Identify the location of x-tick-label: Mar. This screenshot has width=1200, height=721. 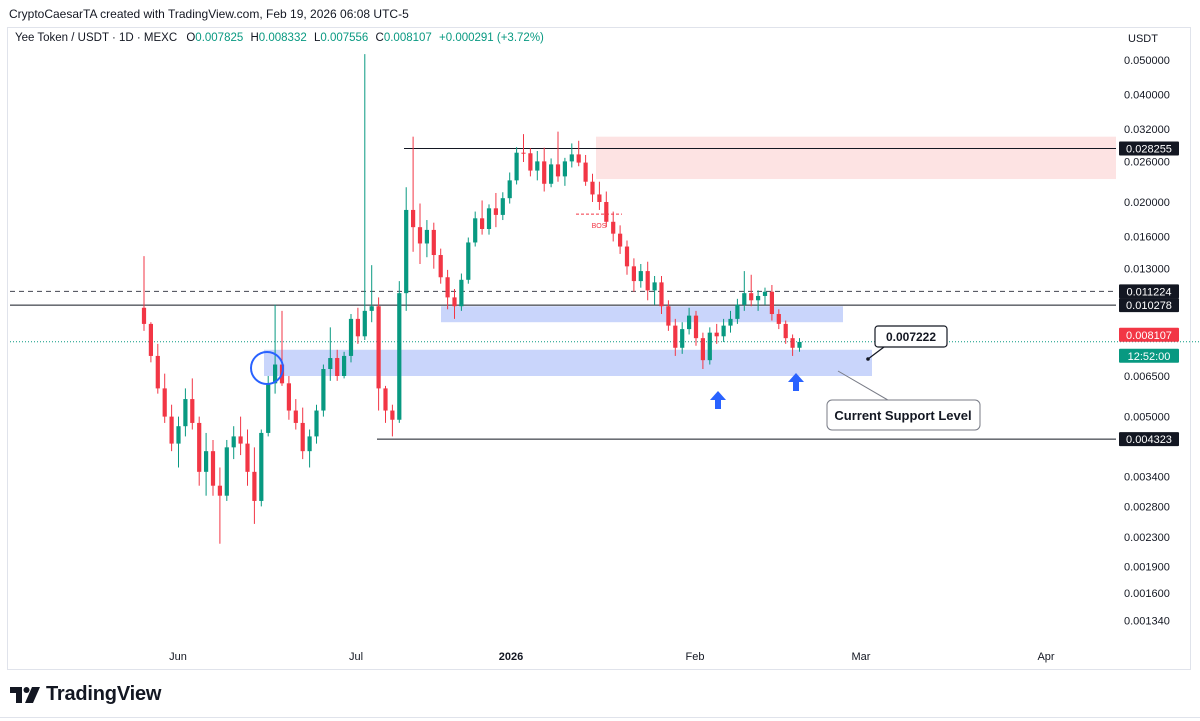
(861, 657).